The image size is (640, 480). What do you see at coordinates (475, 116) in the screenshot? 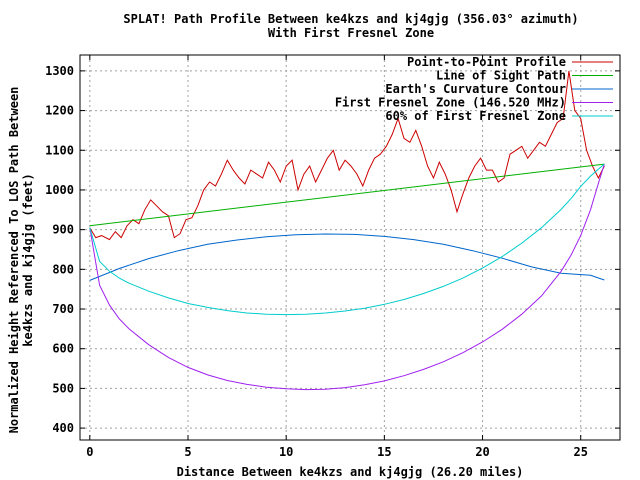
I see `legend-label-60-of-first-fresnel-zone: 60% of First Fresnel Zone` at bounding box center [475, 116].